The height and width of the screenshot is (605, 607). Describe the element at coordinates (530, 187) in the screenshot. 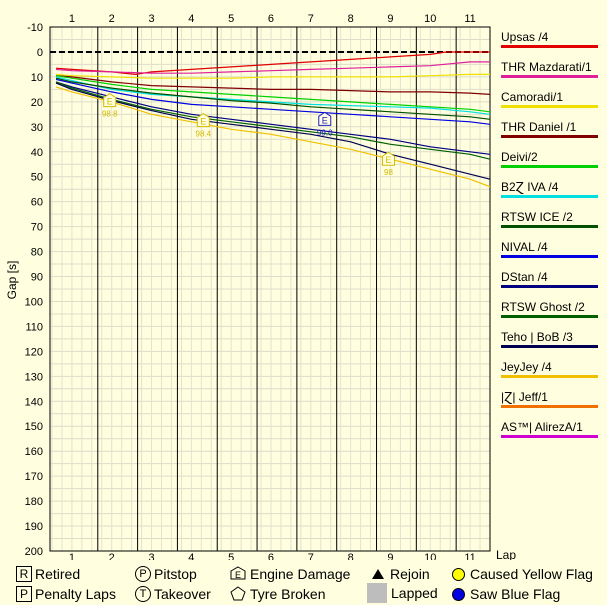

I see `legend-label: B2Ɀ IVA /4` at that location.